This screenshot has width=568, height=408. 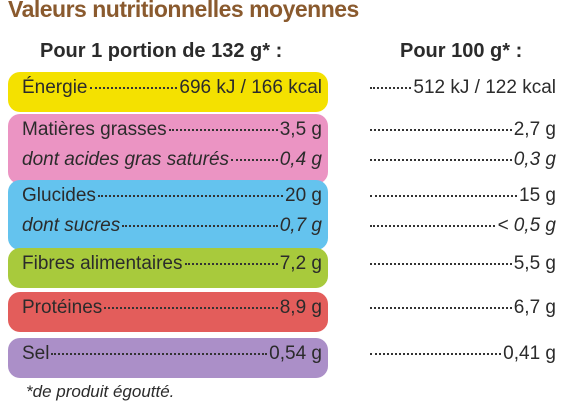 I want to click on nutrient-label: Sel, so click(x=36, y=353).